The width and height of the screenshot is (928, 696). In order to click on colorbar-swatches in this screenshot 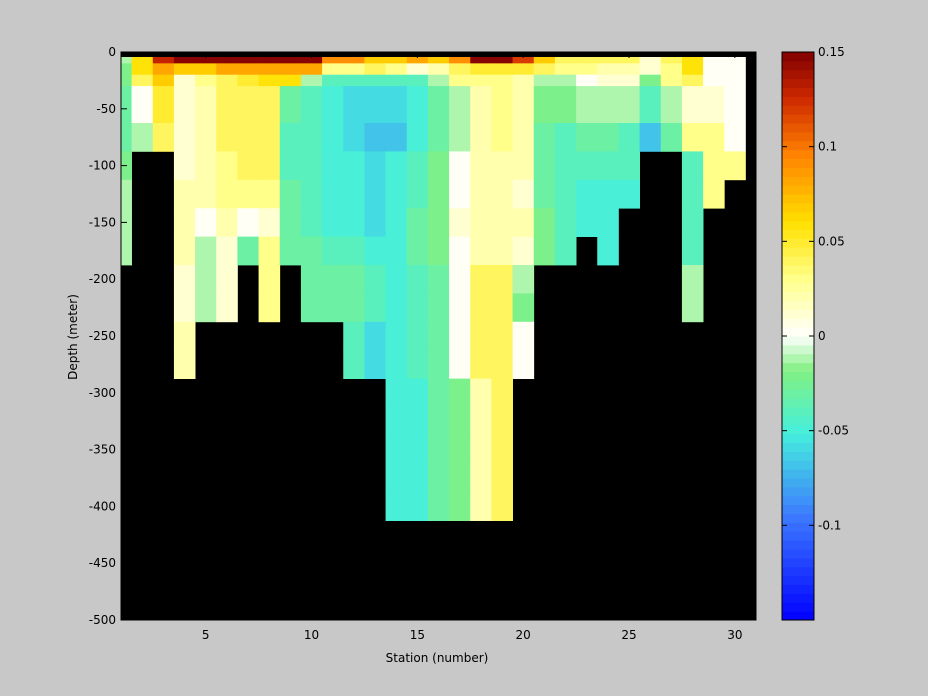, I will do `click(798, 336)`.